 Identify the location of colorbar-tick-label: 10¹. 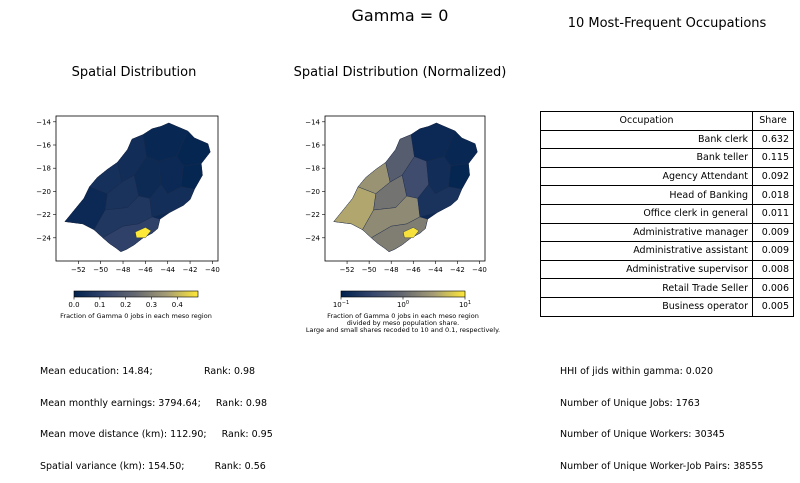
(465, 304).